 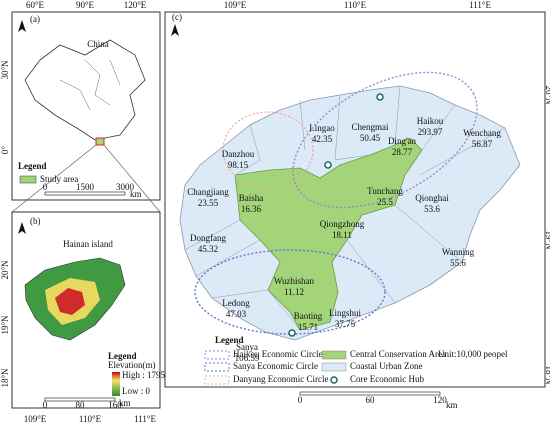 What do you see at coordinates (236, 314) in the screenshot?
I see `county-value: 47.03` at bounding box center [236, 314].